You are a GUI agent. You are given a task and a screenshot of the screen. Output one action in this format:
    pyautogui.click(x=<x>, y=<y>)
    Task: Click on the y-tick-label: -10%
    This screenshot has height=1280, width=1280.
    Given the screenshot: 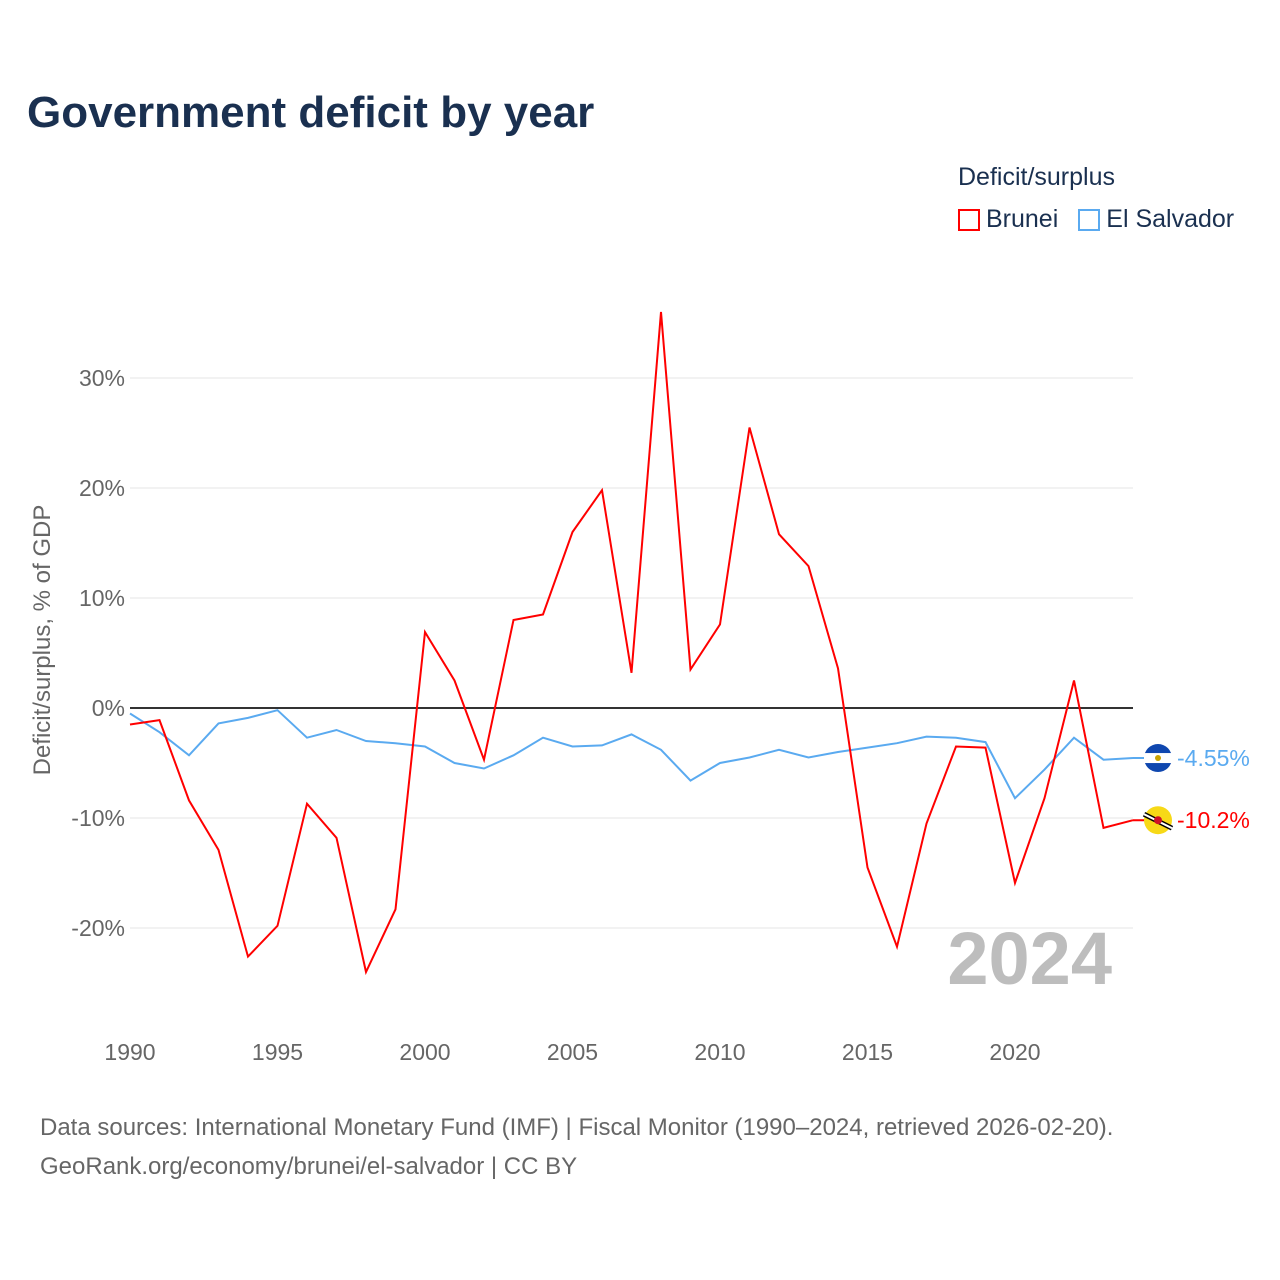 What is the action you would take?
    pyautogui.click(x=98, y=818)
    